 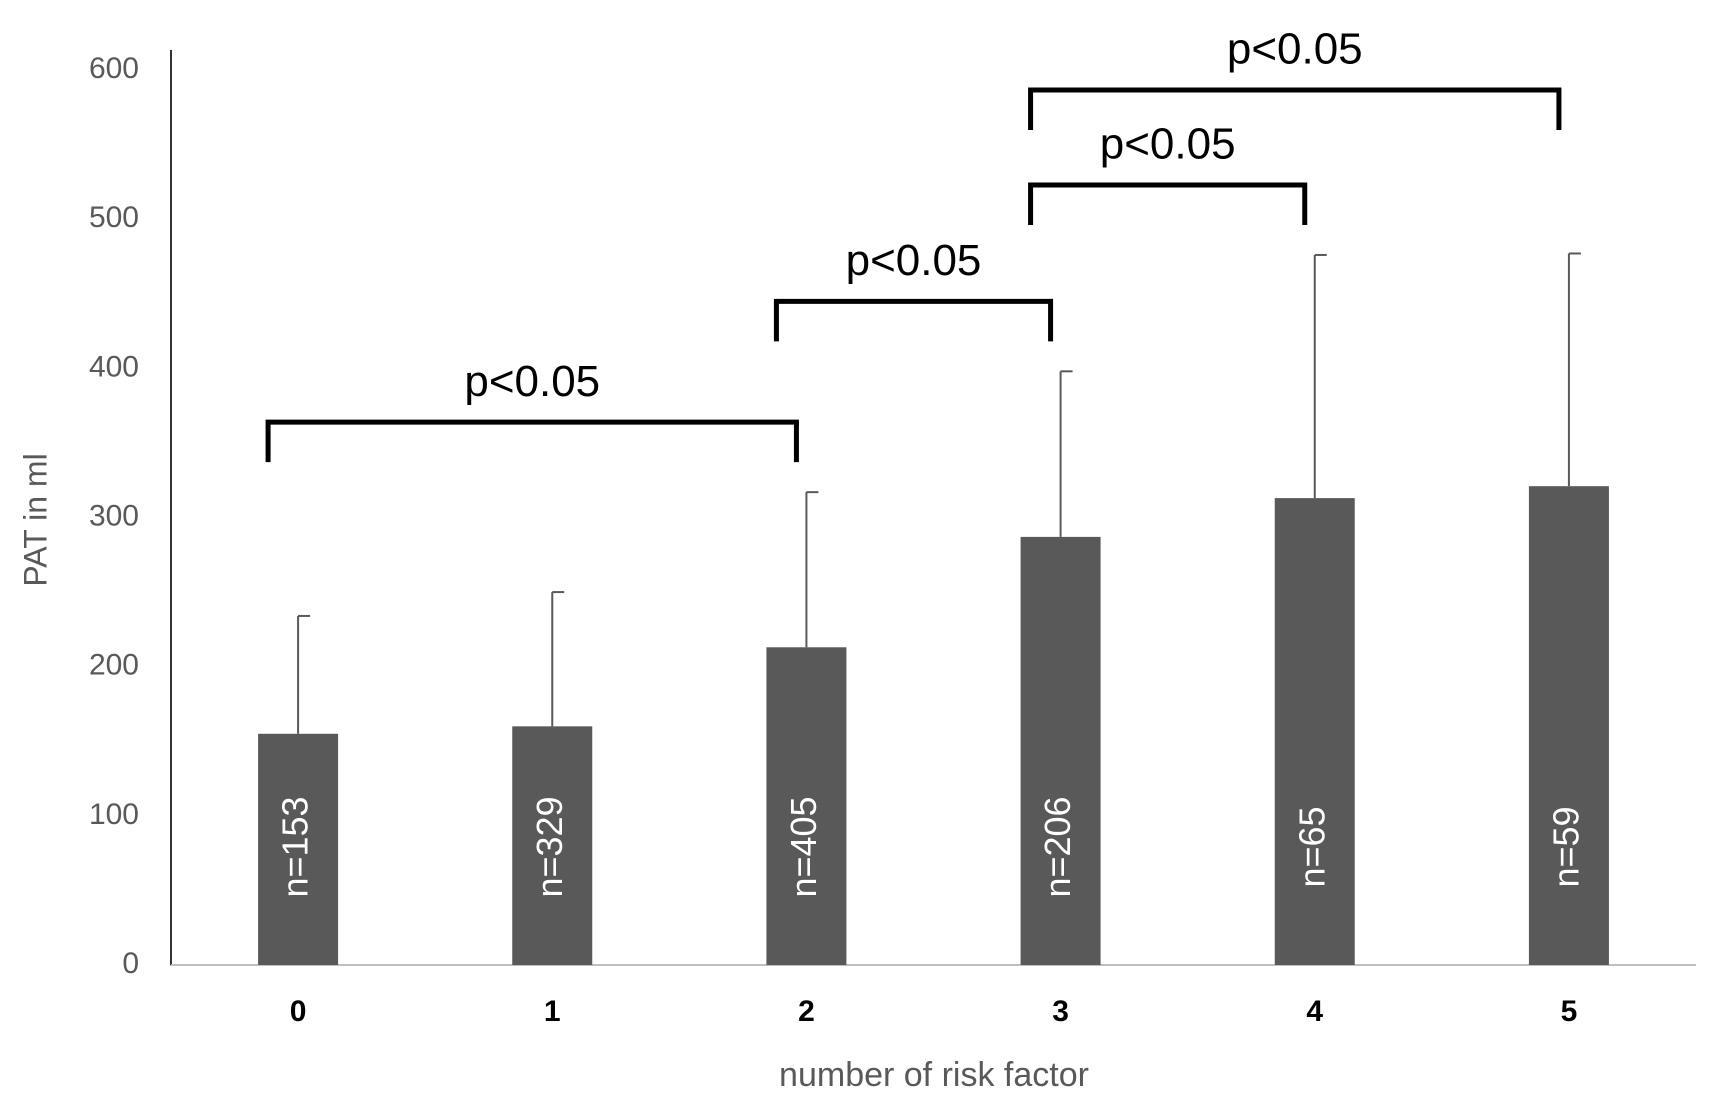 I want to click on bar-label: n=329, so click(x=549, y=846).